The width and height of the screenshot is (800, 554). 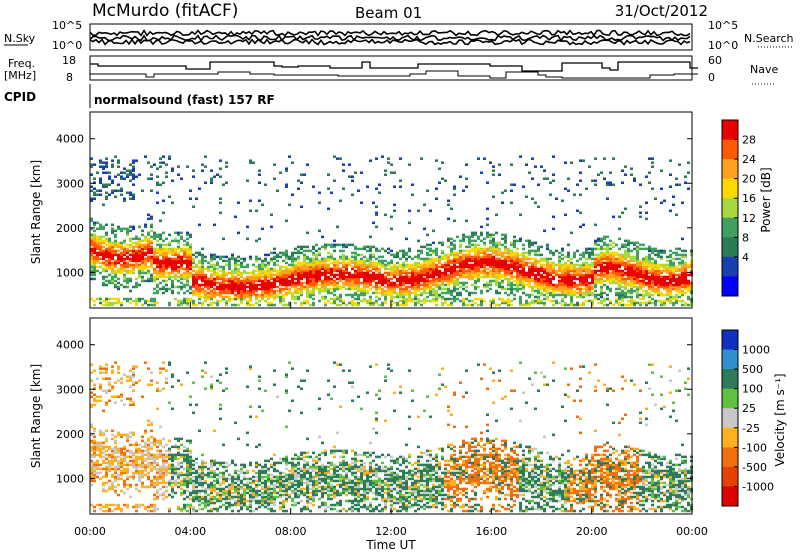 What do you see at coordinates (730, 208) in the screenshot?
I see `power-colorbar-swatch` at bounding box center [730, 208].